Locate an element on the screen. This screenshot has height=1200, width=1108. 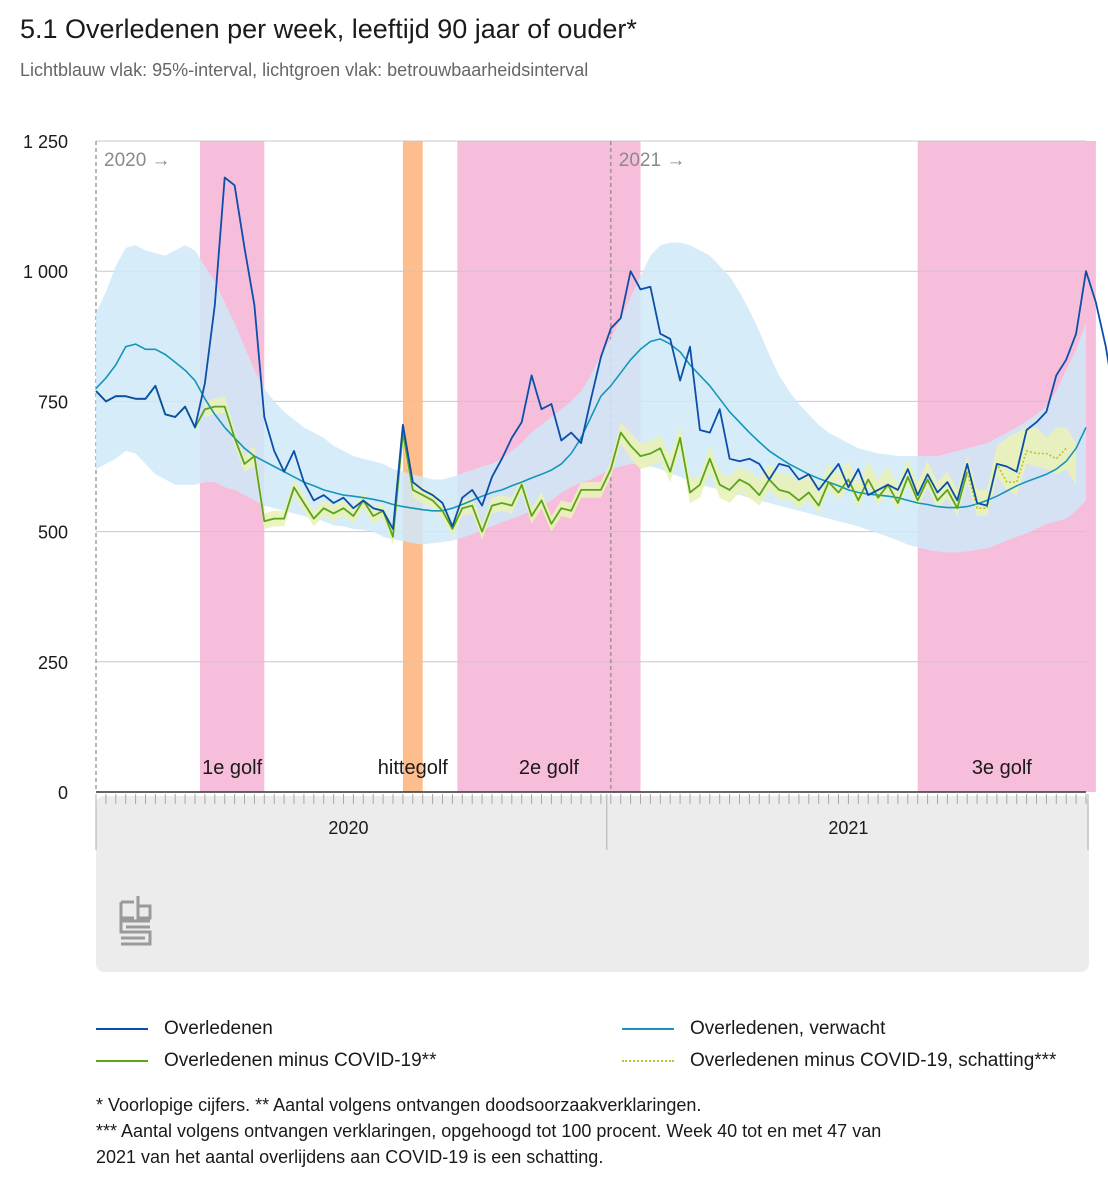
legend-swatch-expected is located at coordinates (648, 1029).